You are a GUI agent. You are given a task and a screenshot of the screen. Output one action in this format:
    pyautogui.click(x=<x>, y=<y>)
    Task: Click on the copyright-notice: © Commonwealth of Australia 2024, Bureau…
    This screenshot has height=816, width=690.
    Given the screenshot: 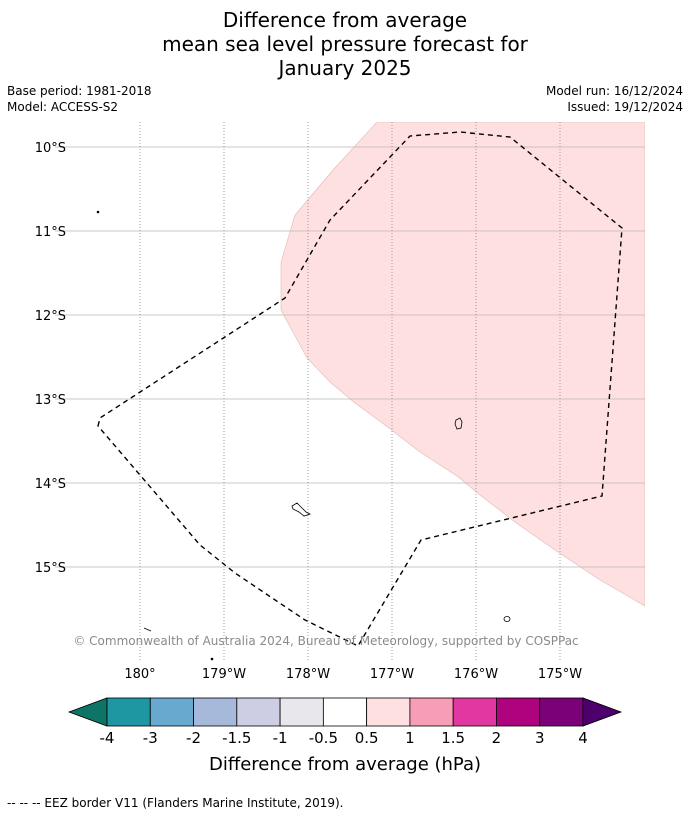 What is the action you would take?
    pyautogui.click(x=325, y=641)
    